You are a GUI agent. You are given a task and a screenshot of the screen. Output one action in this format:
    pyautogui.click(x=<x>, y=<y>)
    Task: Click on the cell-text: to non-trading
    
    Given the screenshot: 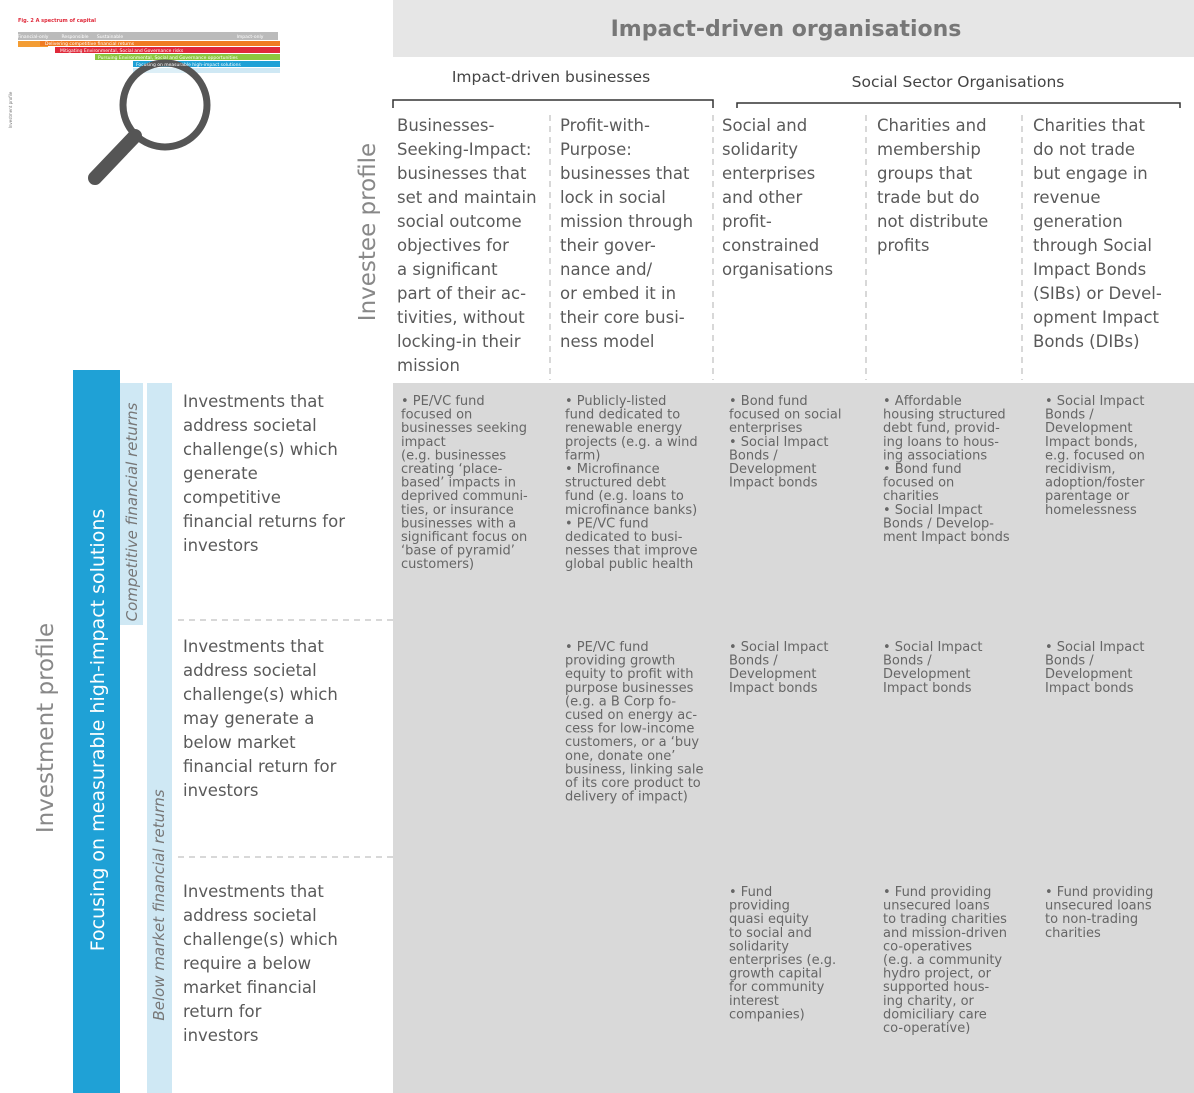 What is the action you would take?
    pyautogui.click(x=1091, y=919)
    